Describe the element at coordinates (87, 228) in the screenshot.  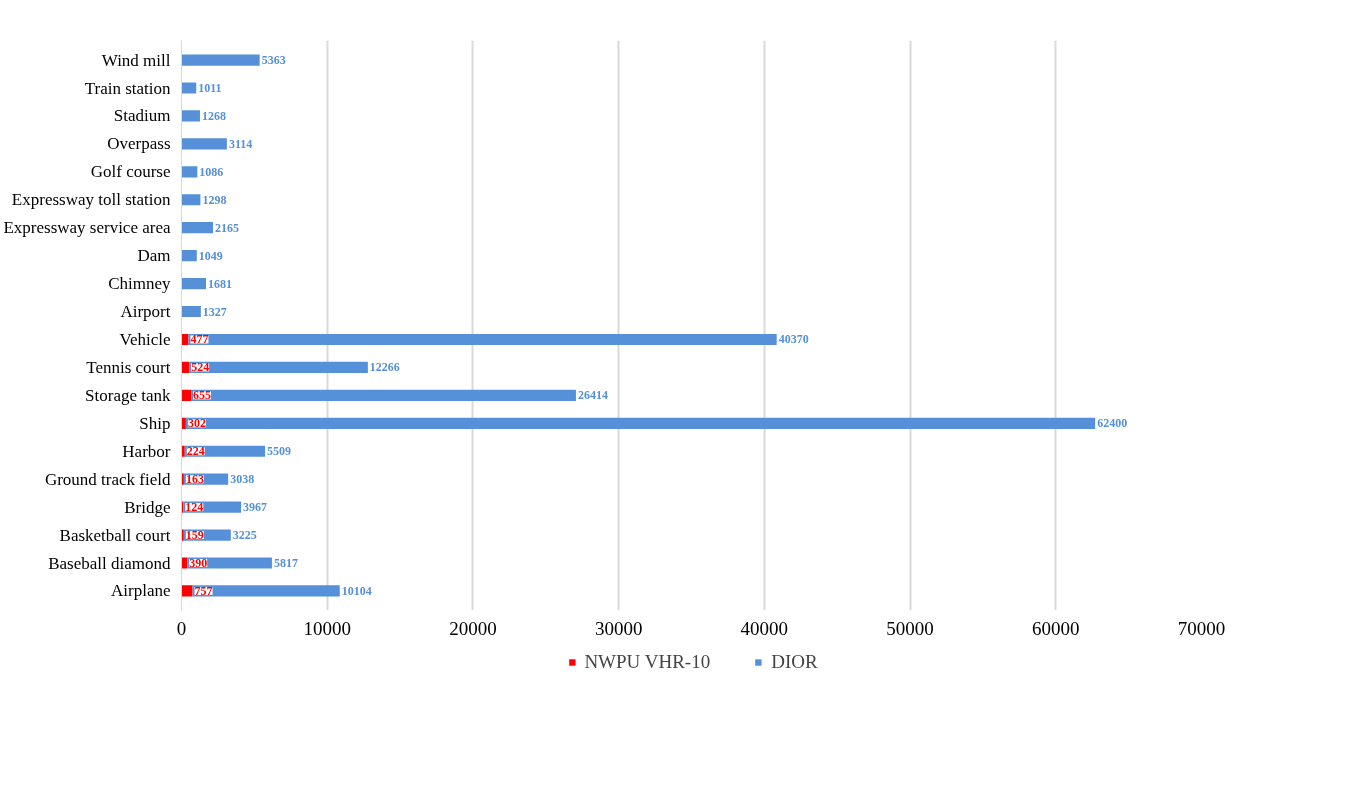
I see `y-tick-label: Expressway service area` at that location.